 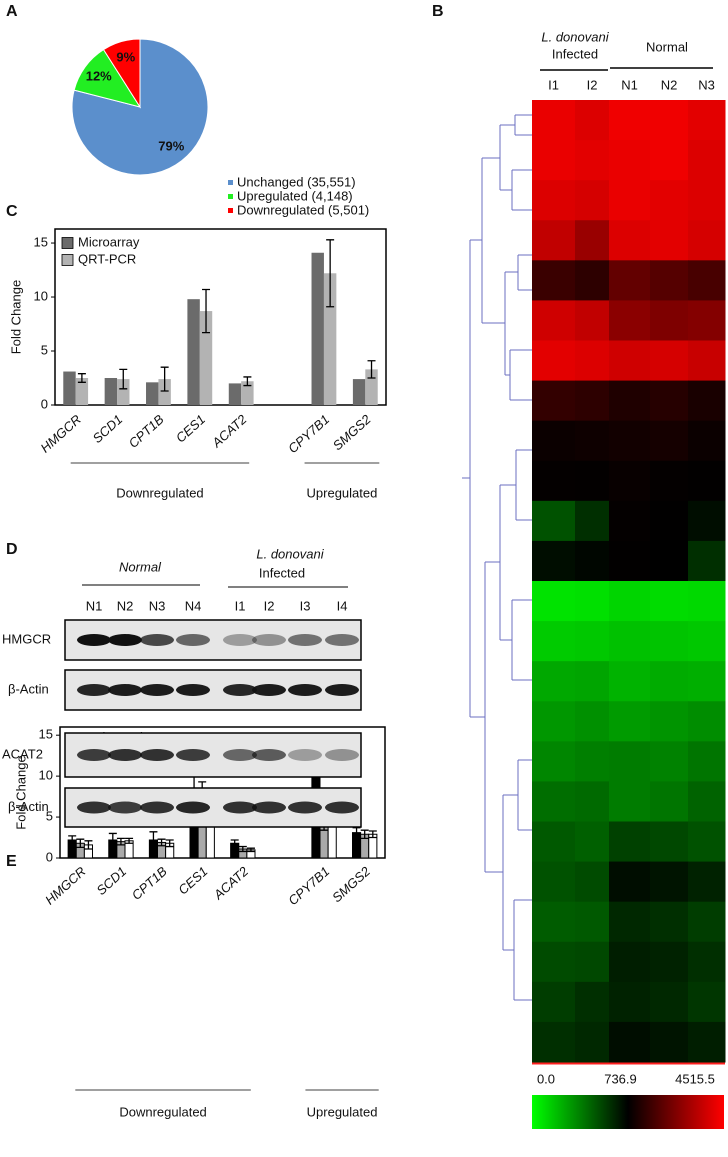 I want to click on slice-label: 9%, so click(x=125, y=56).